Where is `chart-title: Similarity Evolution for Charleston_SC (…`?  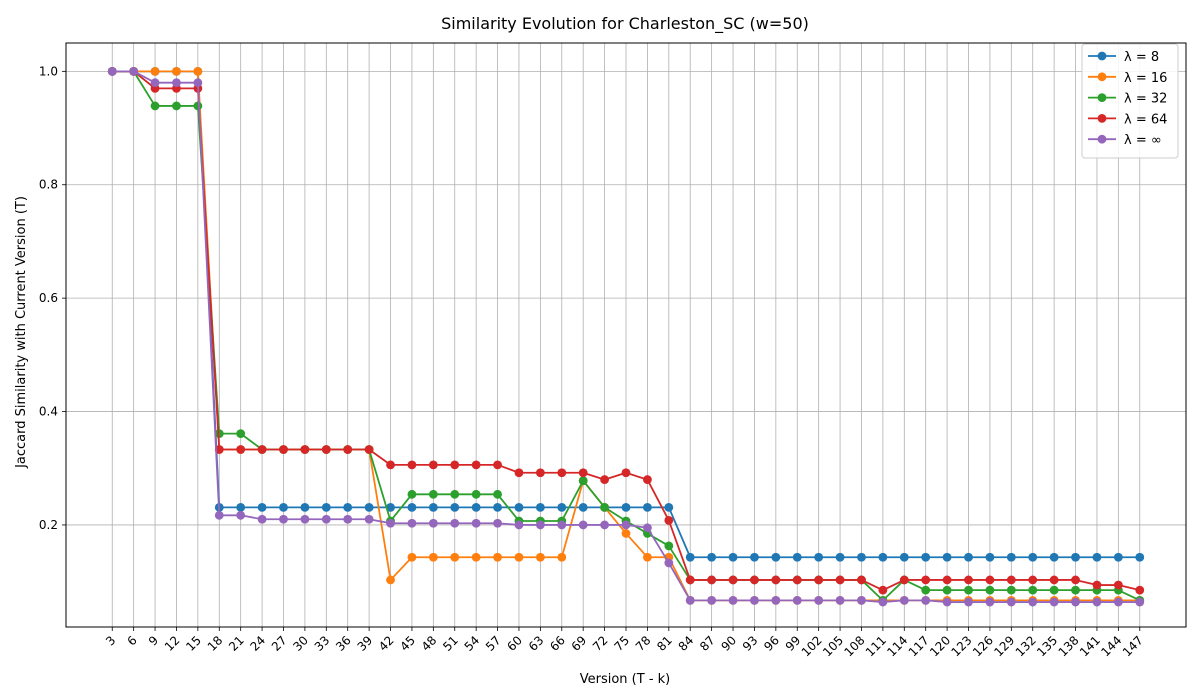
chart-title: Similarity Evolution for Charleston_SC (… is located at coordinates (625, 24).